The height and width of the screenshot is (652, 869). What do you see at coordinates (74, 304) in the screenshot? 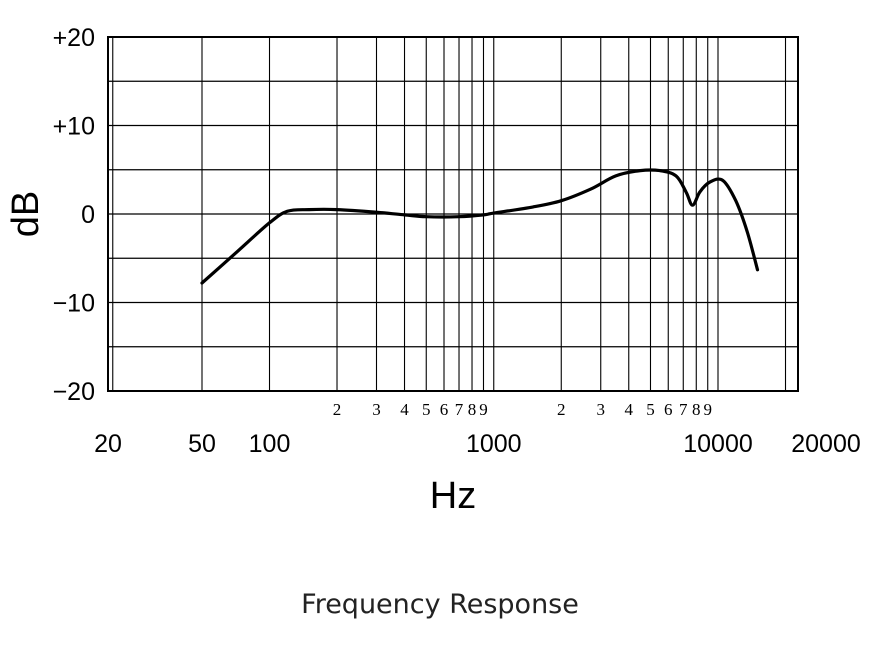
I see `y-tick-label: −10` at bounding box center [74, 304].